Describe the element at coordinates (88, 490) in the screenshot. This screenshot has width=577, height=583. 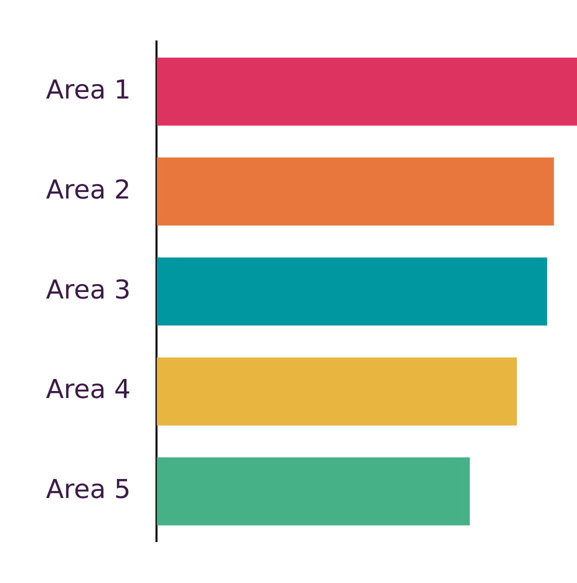
I see `y-tick-label: Area 5` at that location.